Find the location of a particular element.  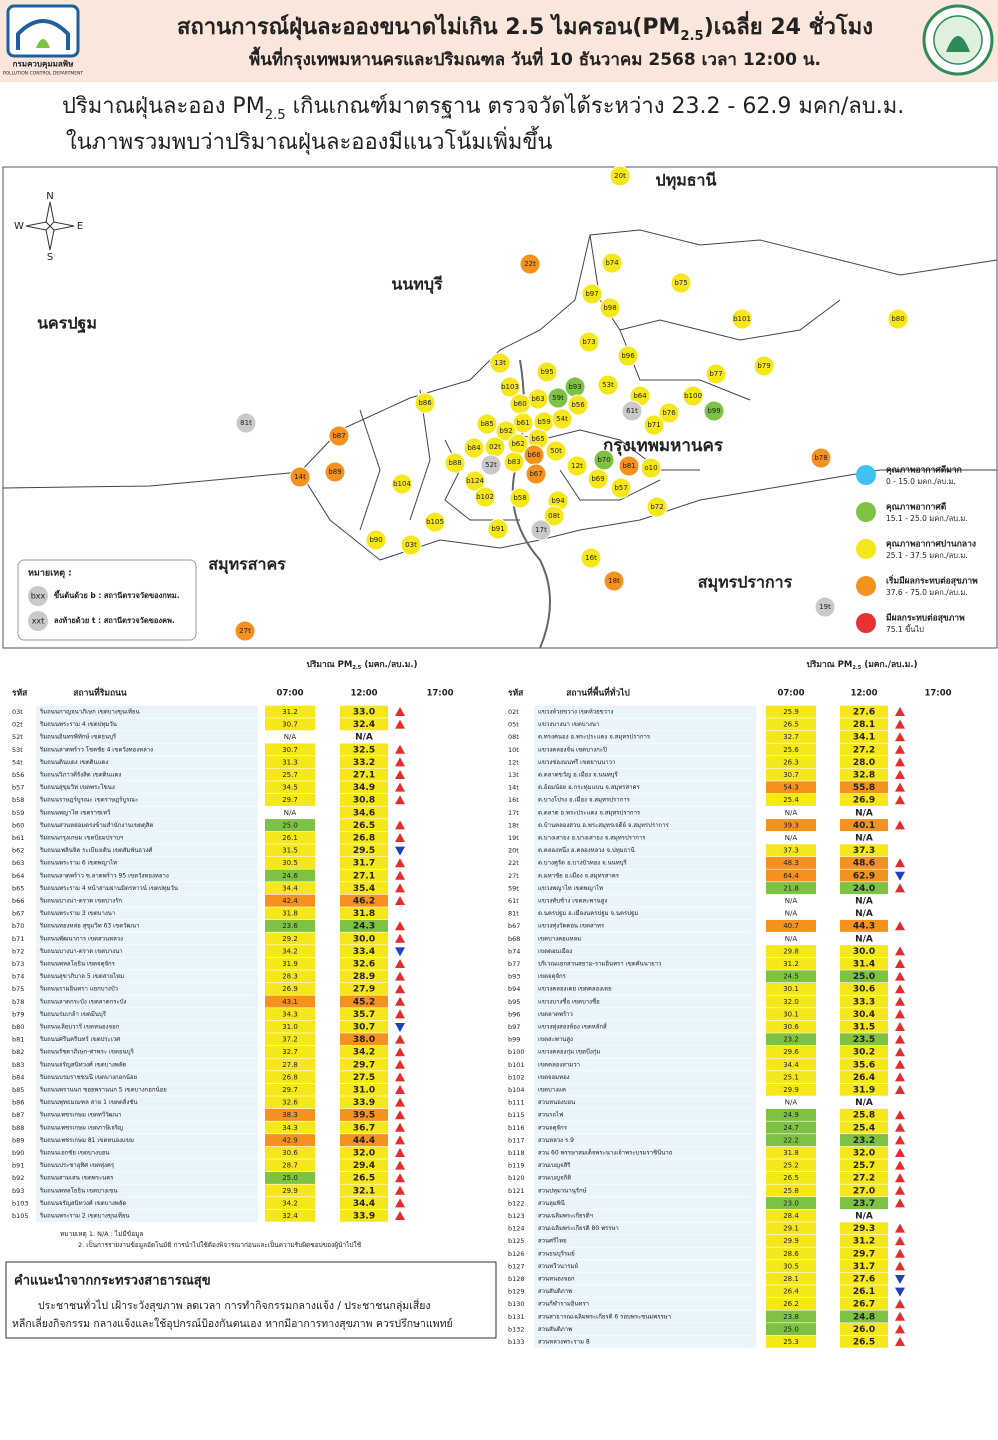

pm25-value: 25.0 is located at coordinates (791, 1329).